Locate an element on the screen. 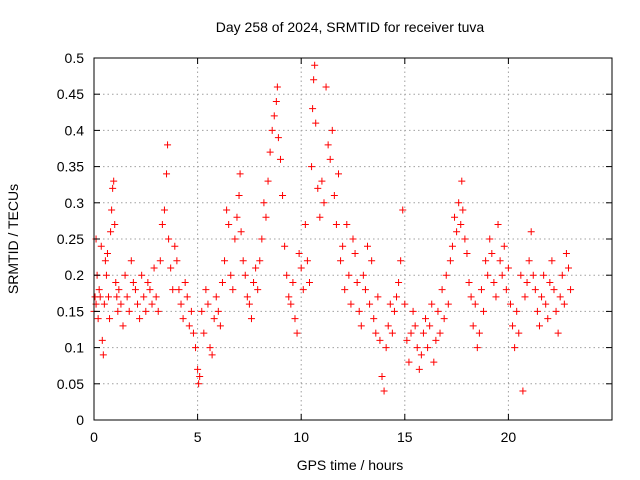  y-tick-label: 0.05 is located at coordinates (70, 384).